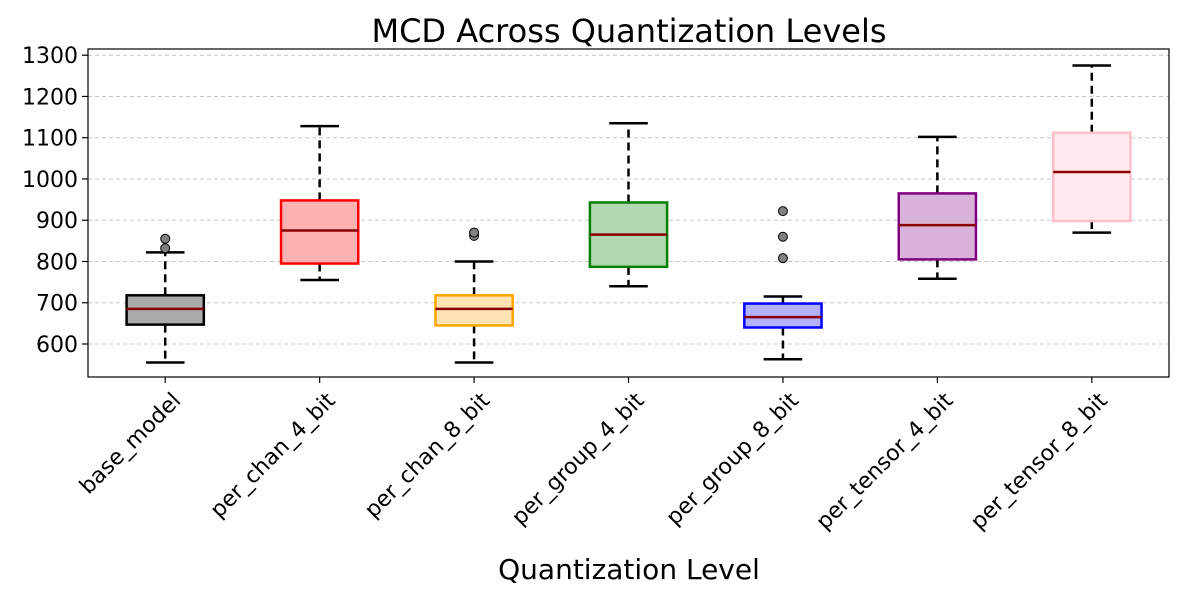  Describe the element at coordinates (57, 221) in the screenshot. I see `y-tick-label: 900` at that location.